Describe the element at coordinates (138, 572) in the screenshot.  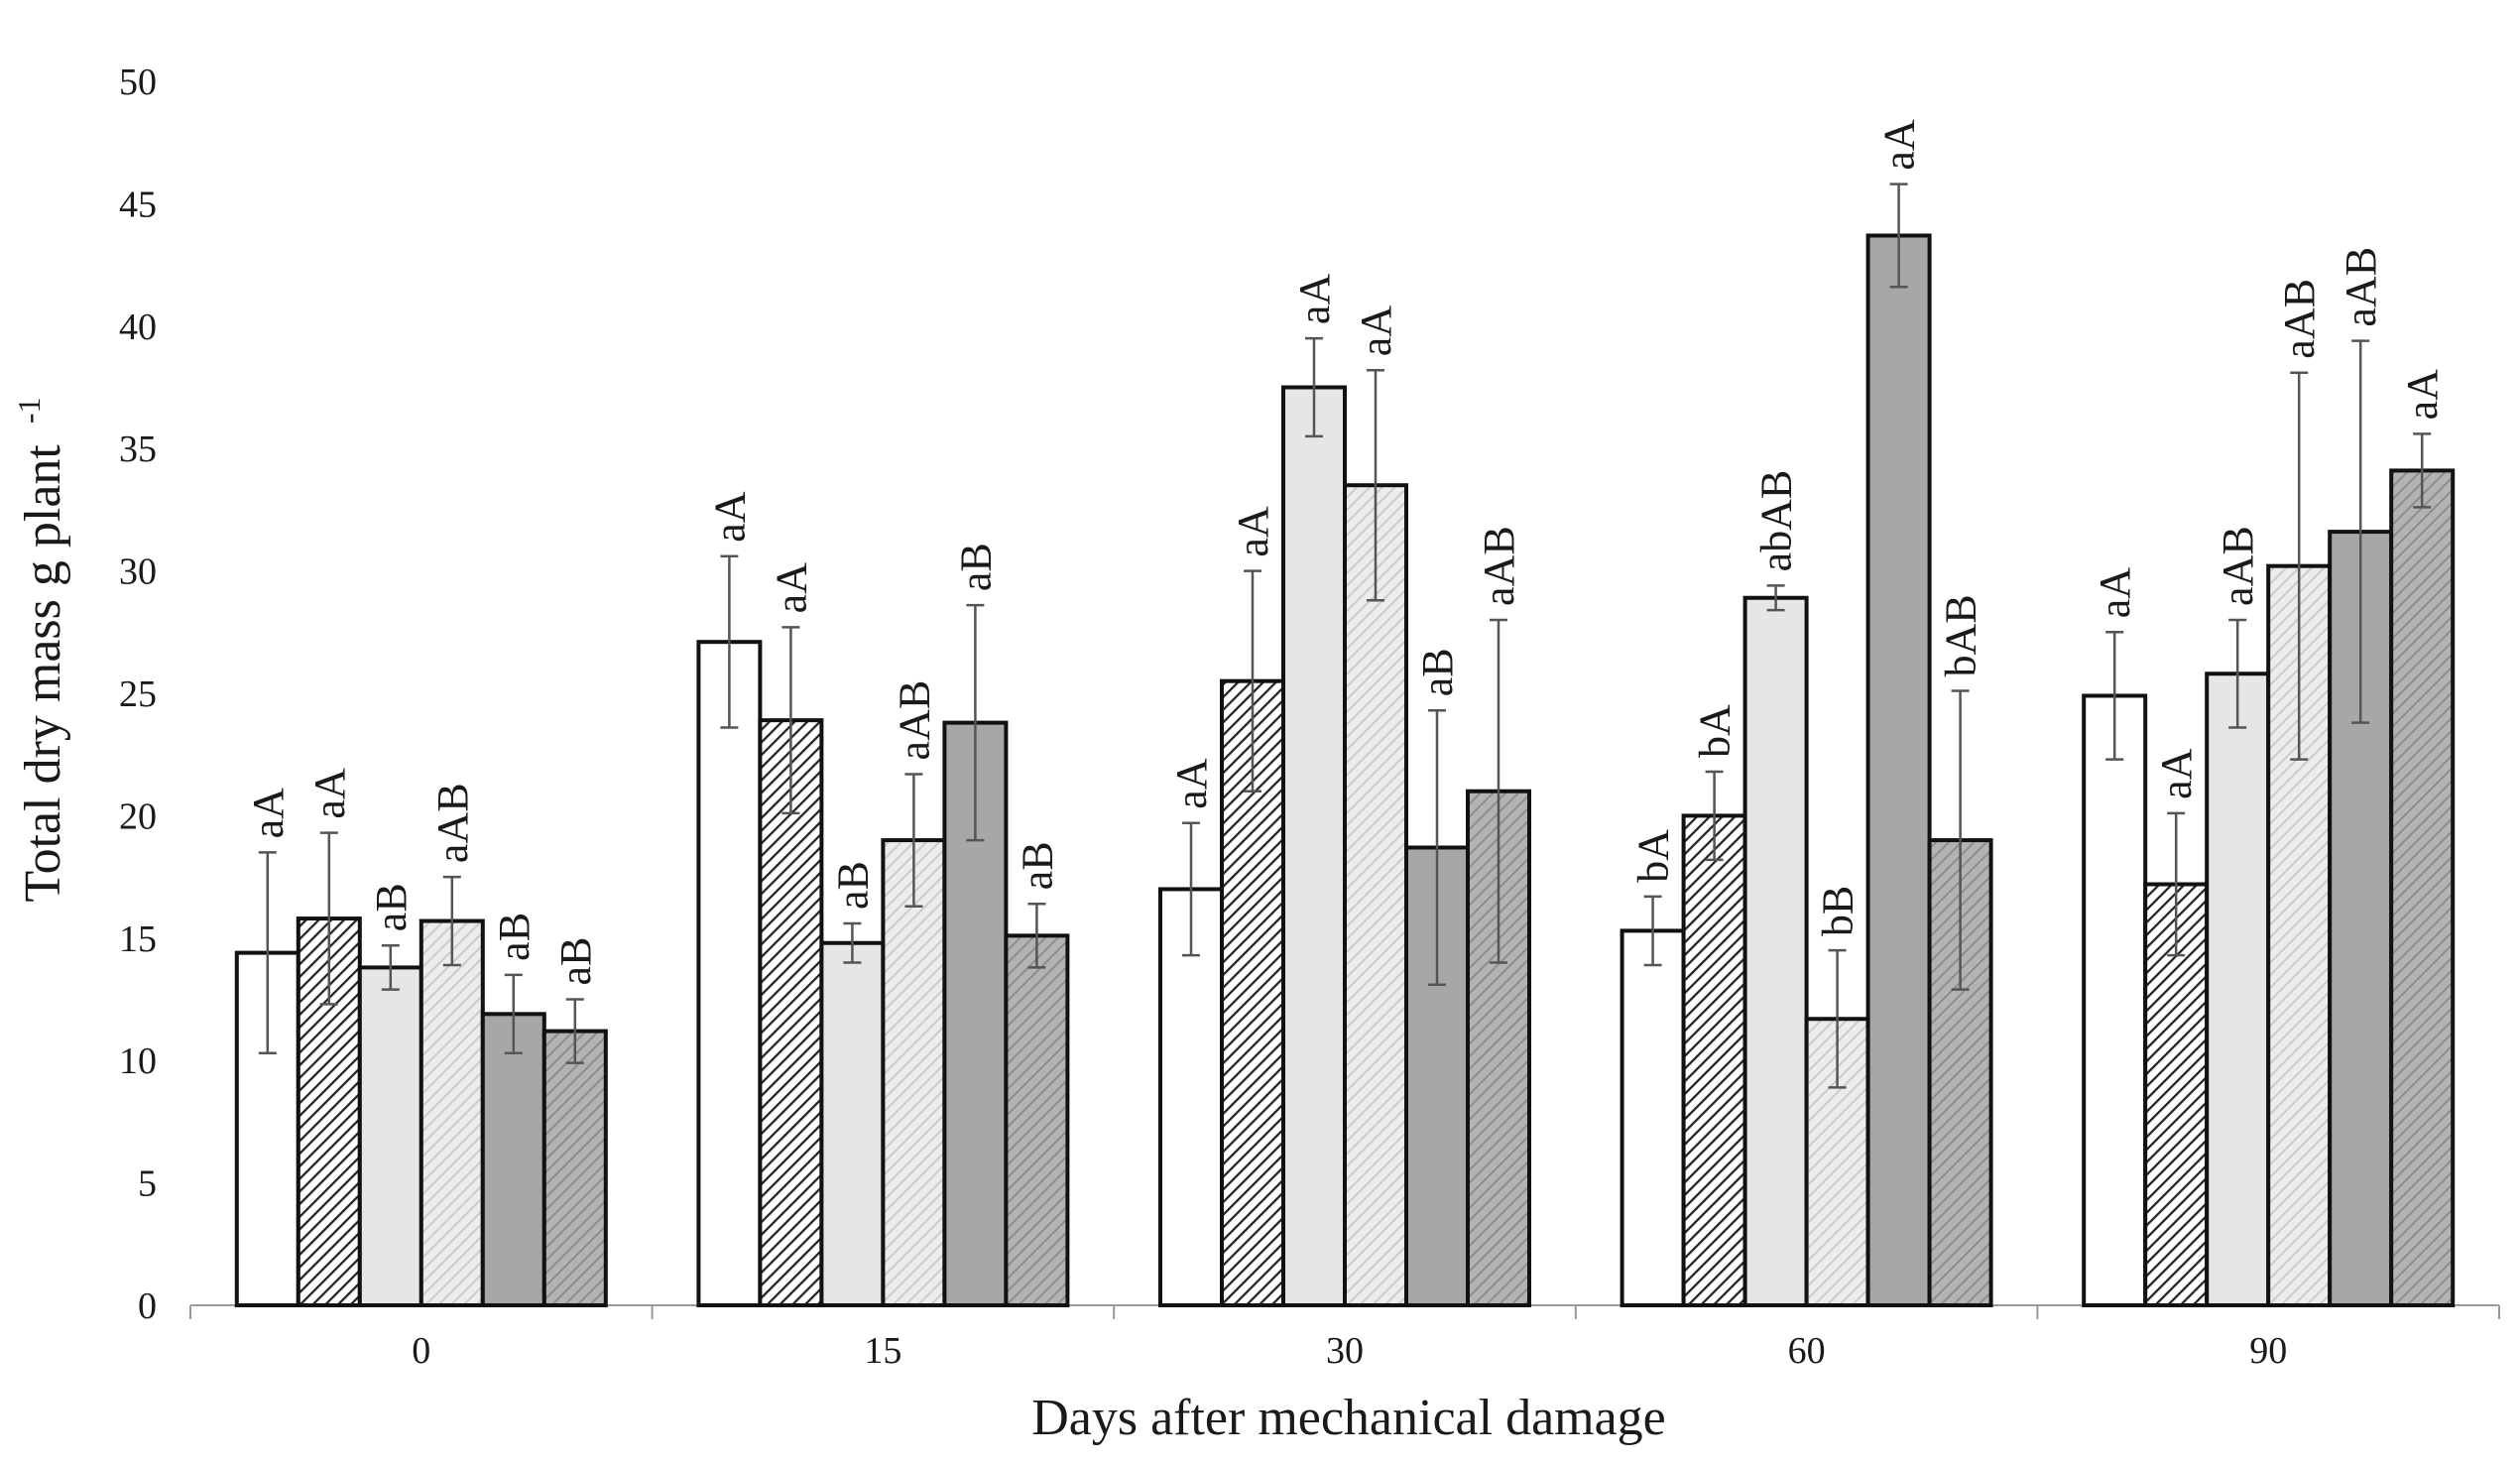
I see `y-tick-label: 30` at that location.